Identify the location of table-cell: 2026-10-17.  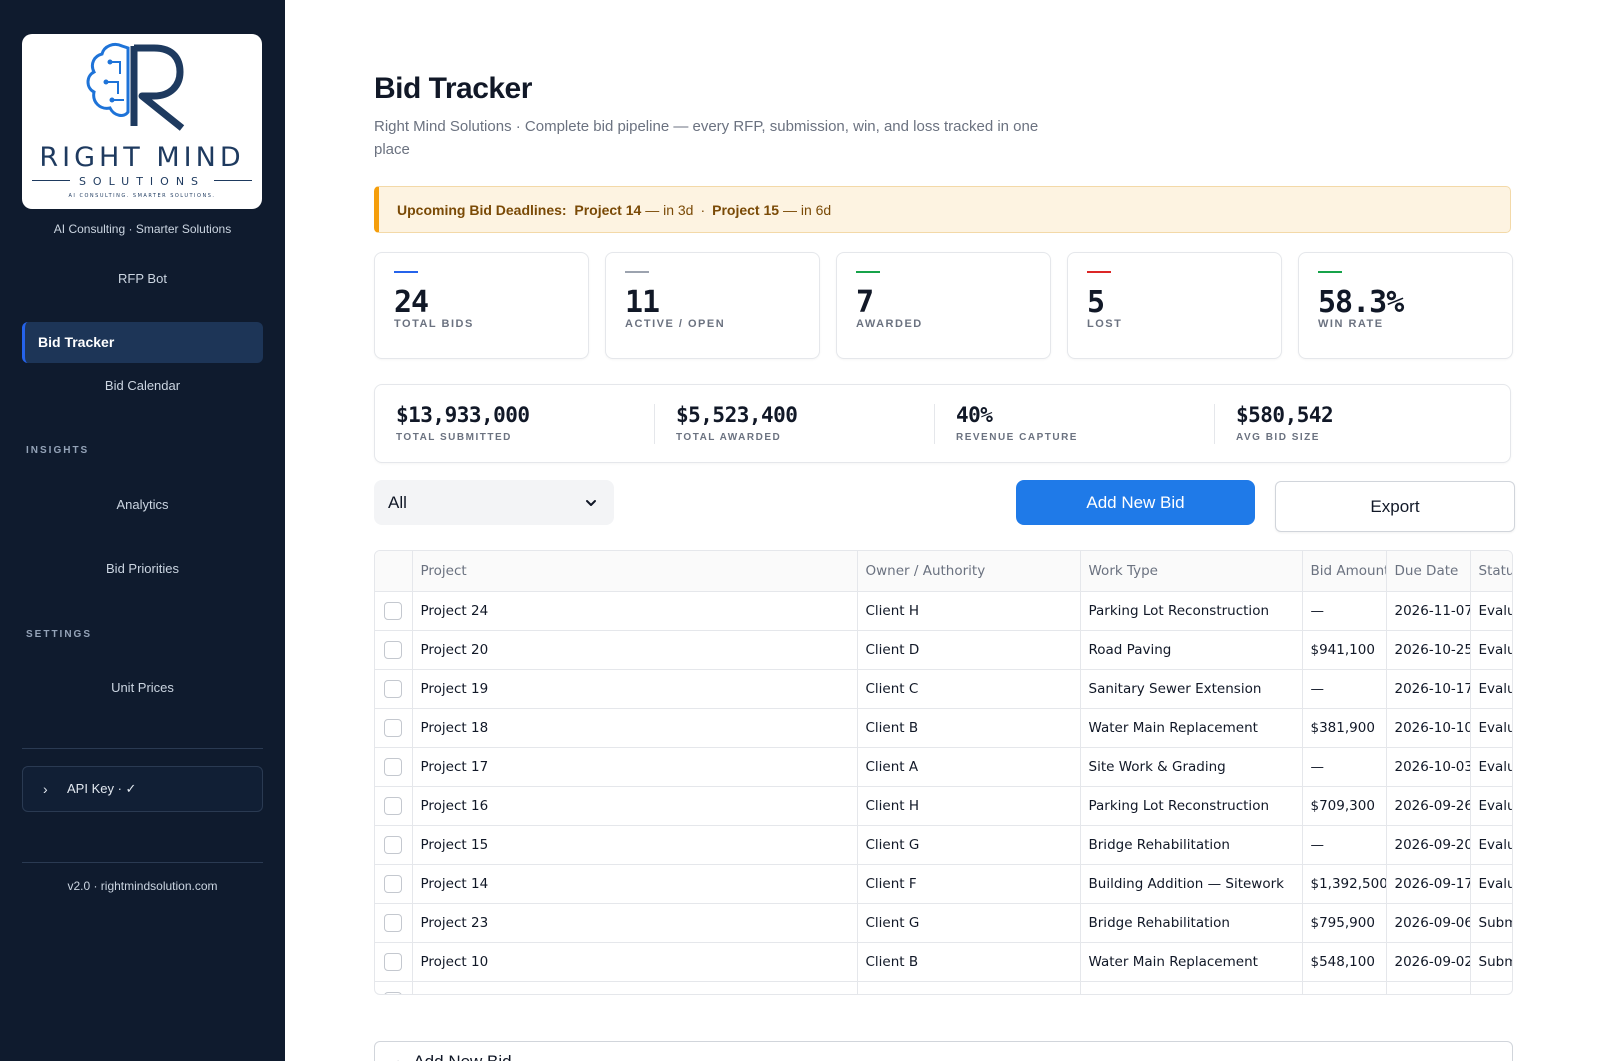
(1428, 689).